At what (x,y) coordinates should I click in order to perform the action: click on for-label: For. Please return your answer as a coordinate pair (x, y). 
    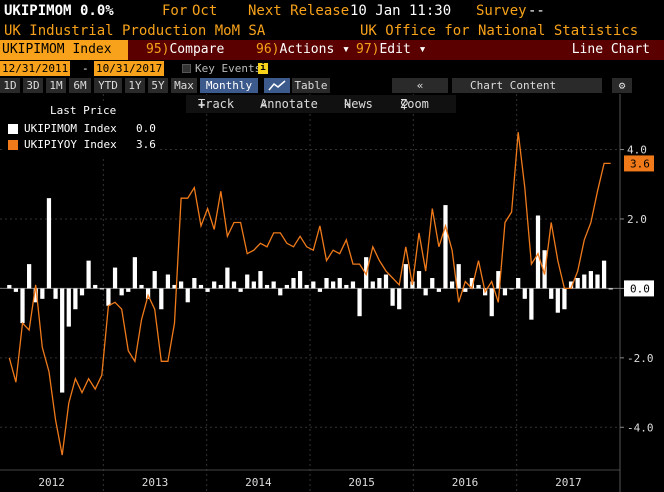
    Looking at the image, I should click on (175, 11).